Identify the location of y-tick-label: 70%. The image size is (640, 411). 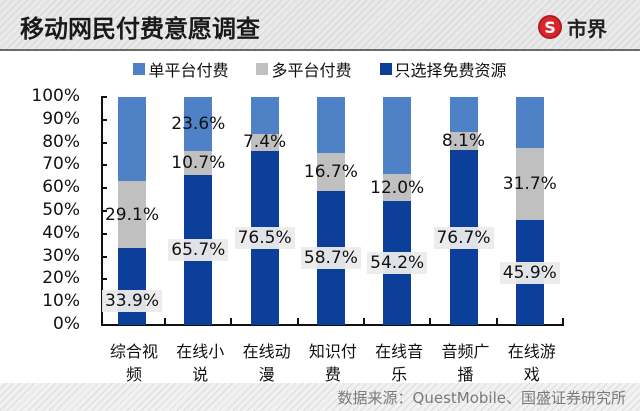
(61, 164).